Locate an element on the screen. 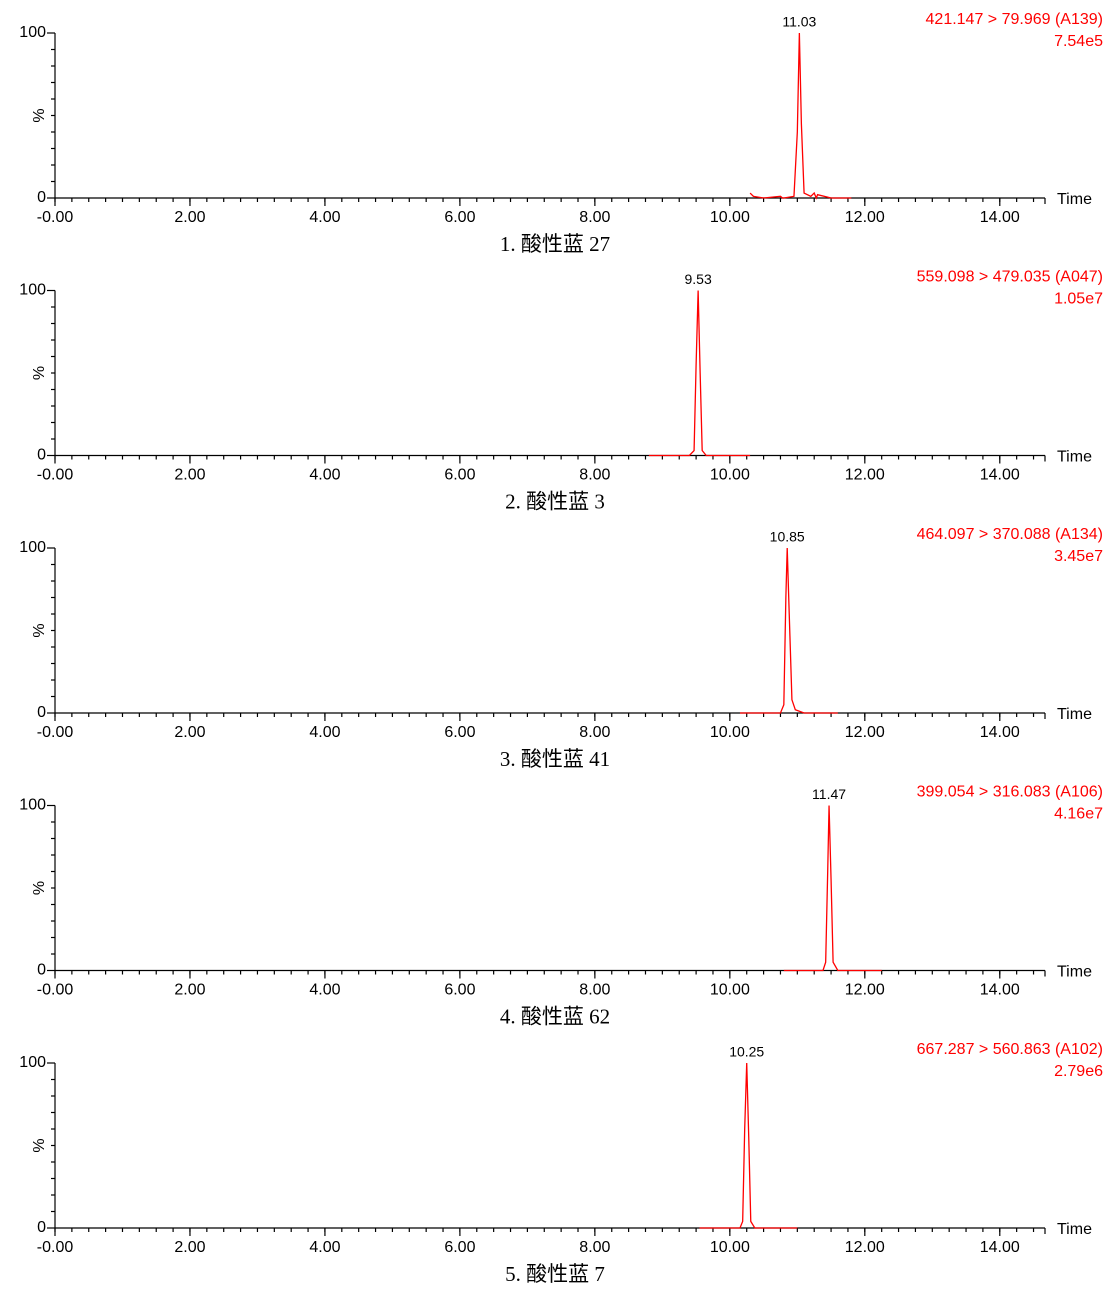  intensity: 7.54e5 is located at coordinates (1078, 41).